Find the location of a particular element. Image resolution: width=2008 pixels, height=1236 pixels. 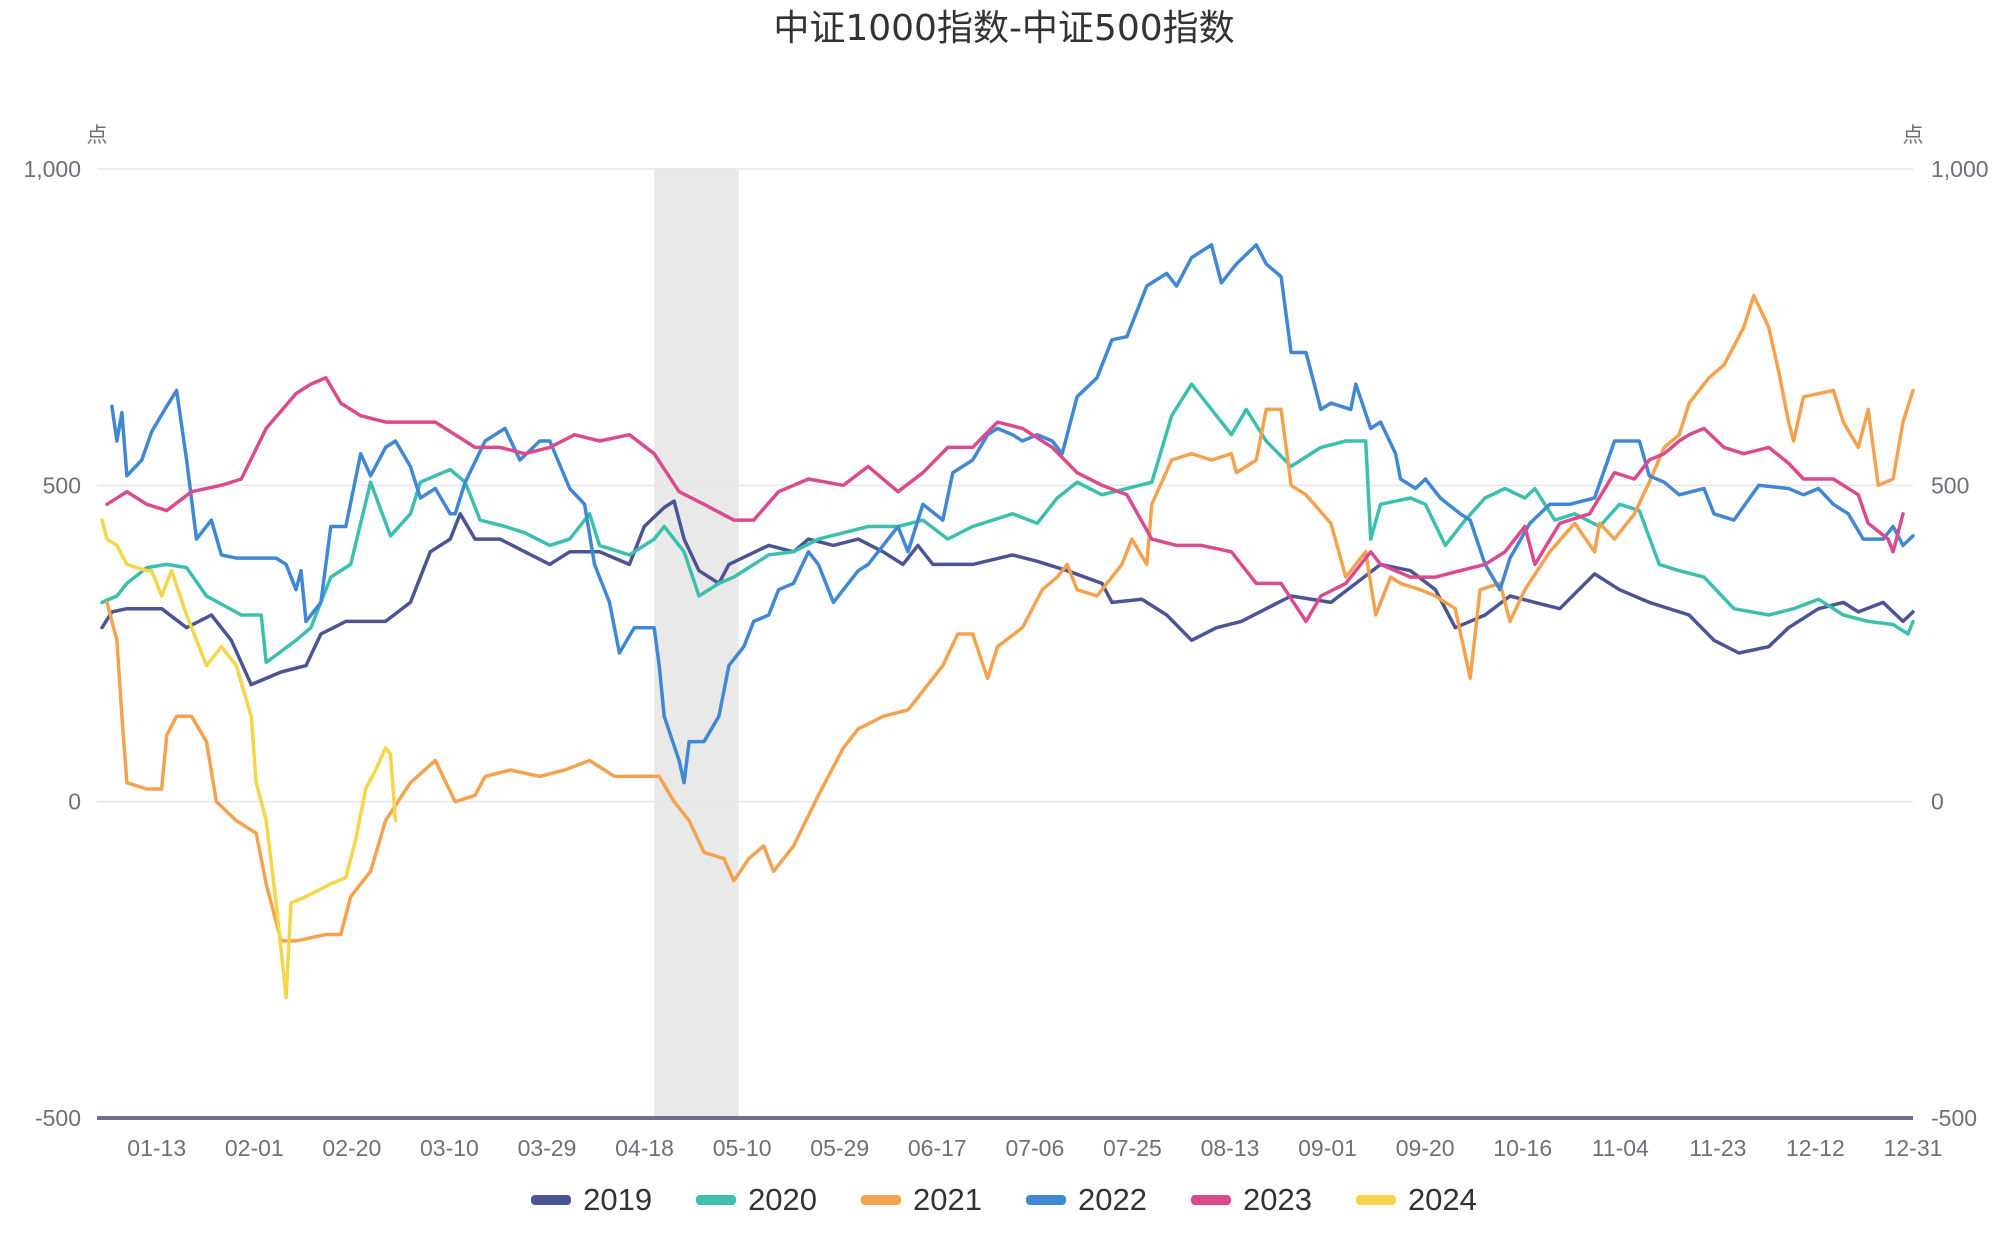

x-tick-label: 12-12 is located at coordinates (1815, 1148).